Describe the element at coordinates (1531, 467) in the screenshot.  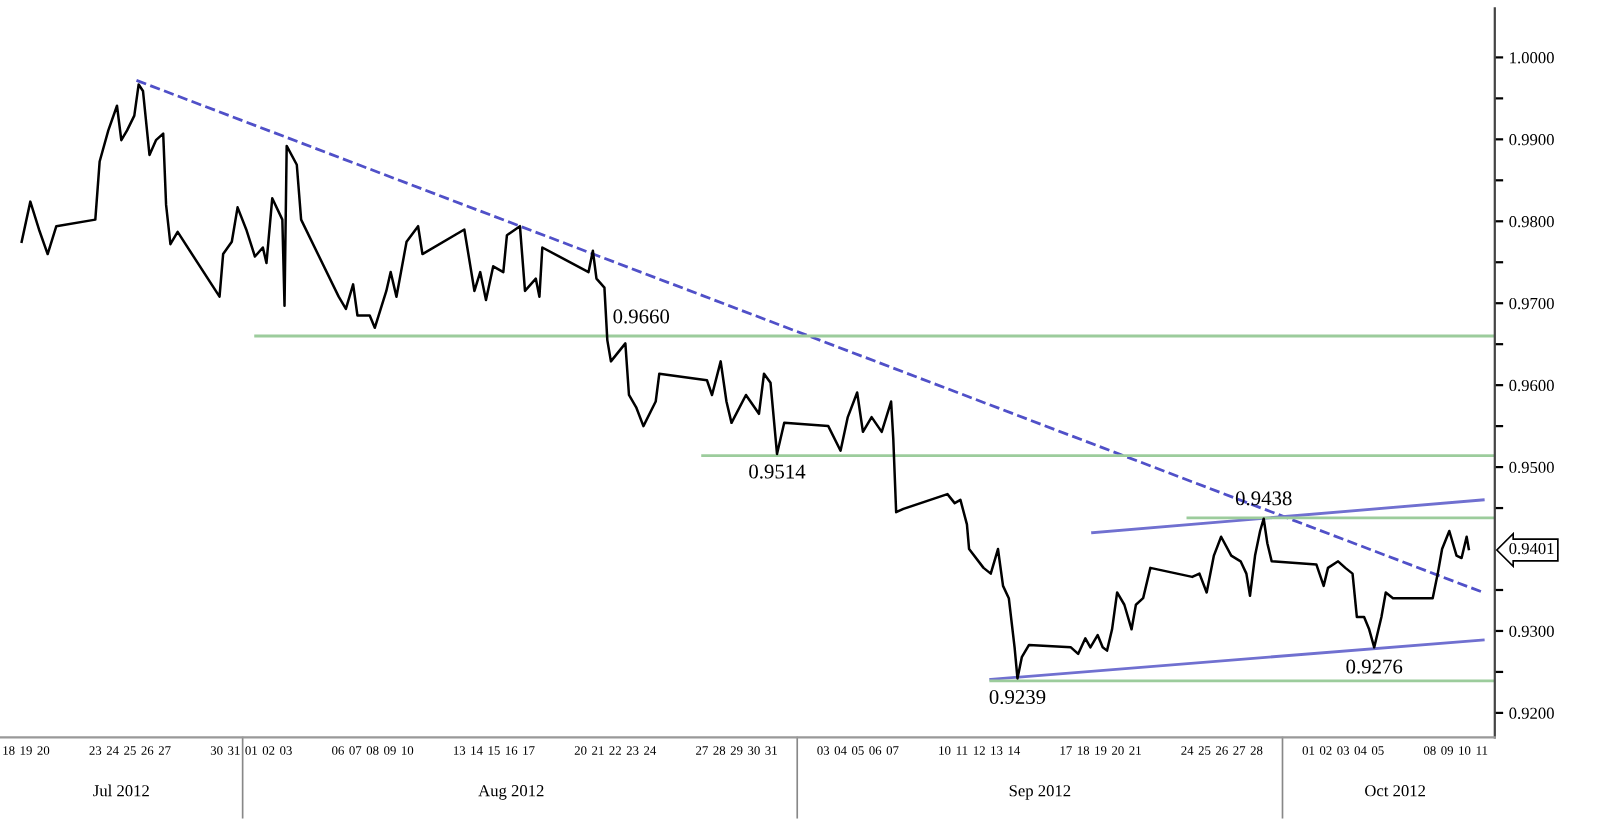
I see `y-tick-label: 0.9500` at that location.